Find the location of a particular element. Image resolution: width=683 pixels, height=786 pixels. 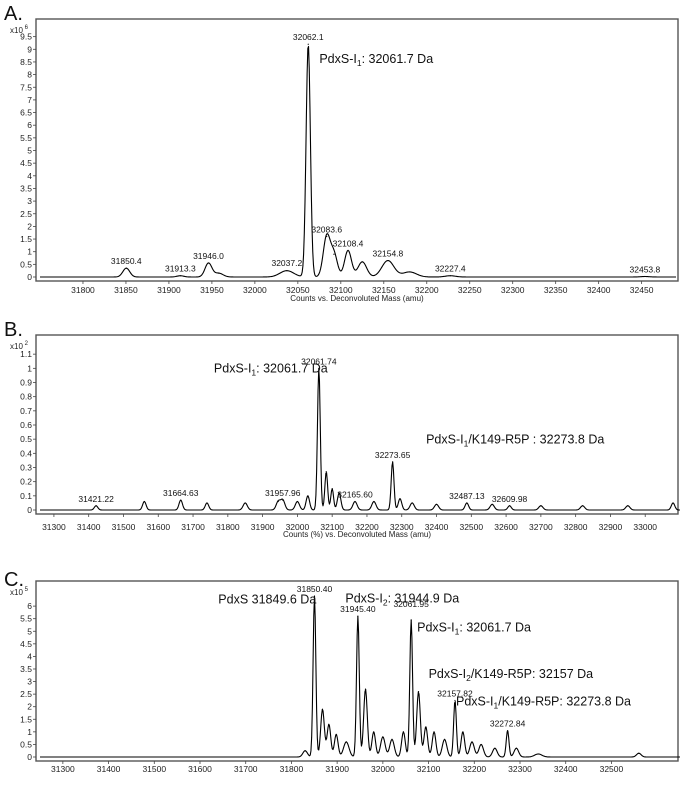

y-tick-label: 9 is located at coordinates (29, 49).